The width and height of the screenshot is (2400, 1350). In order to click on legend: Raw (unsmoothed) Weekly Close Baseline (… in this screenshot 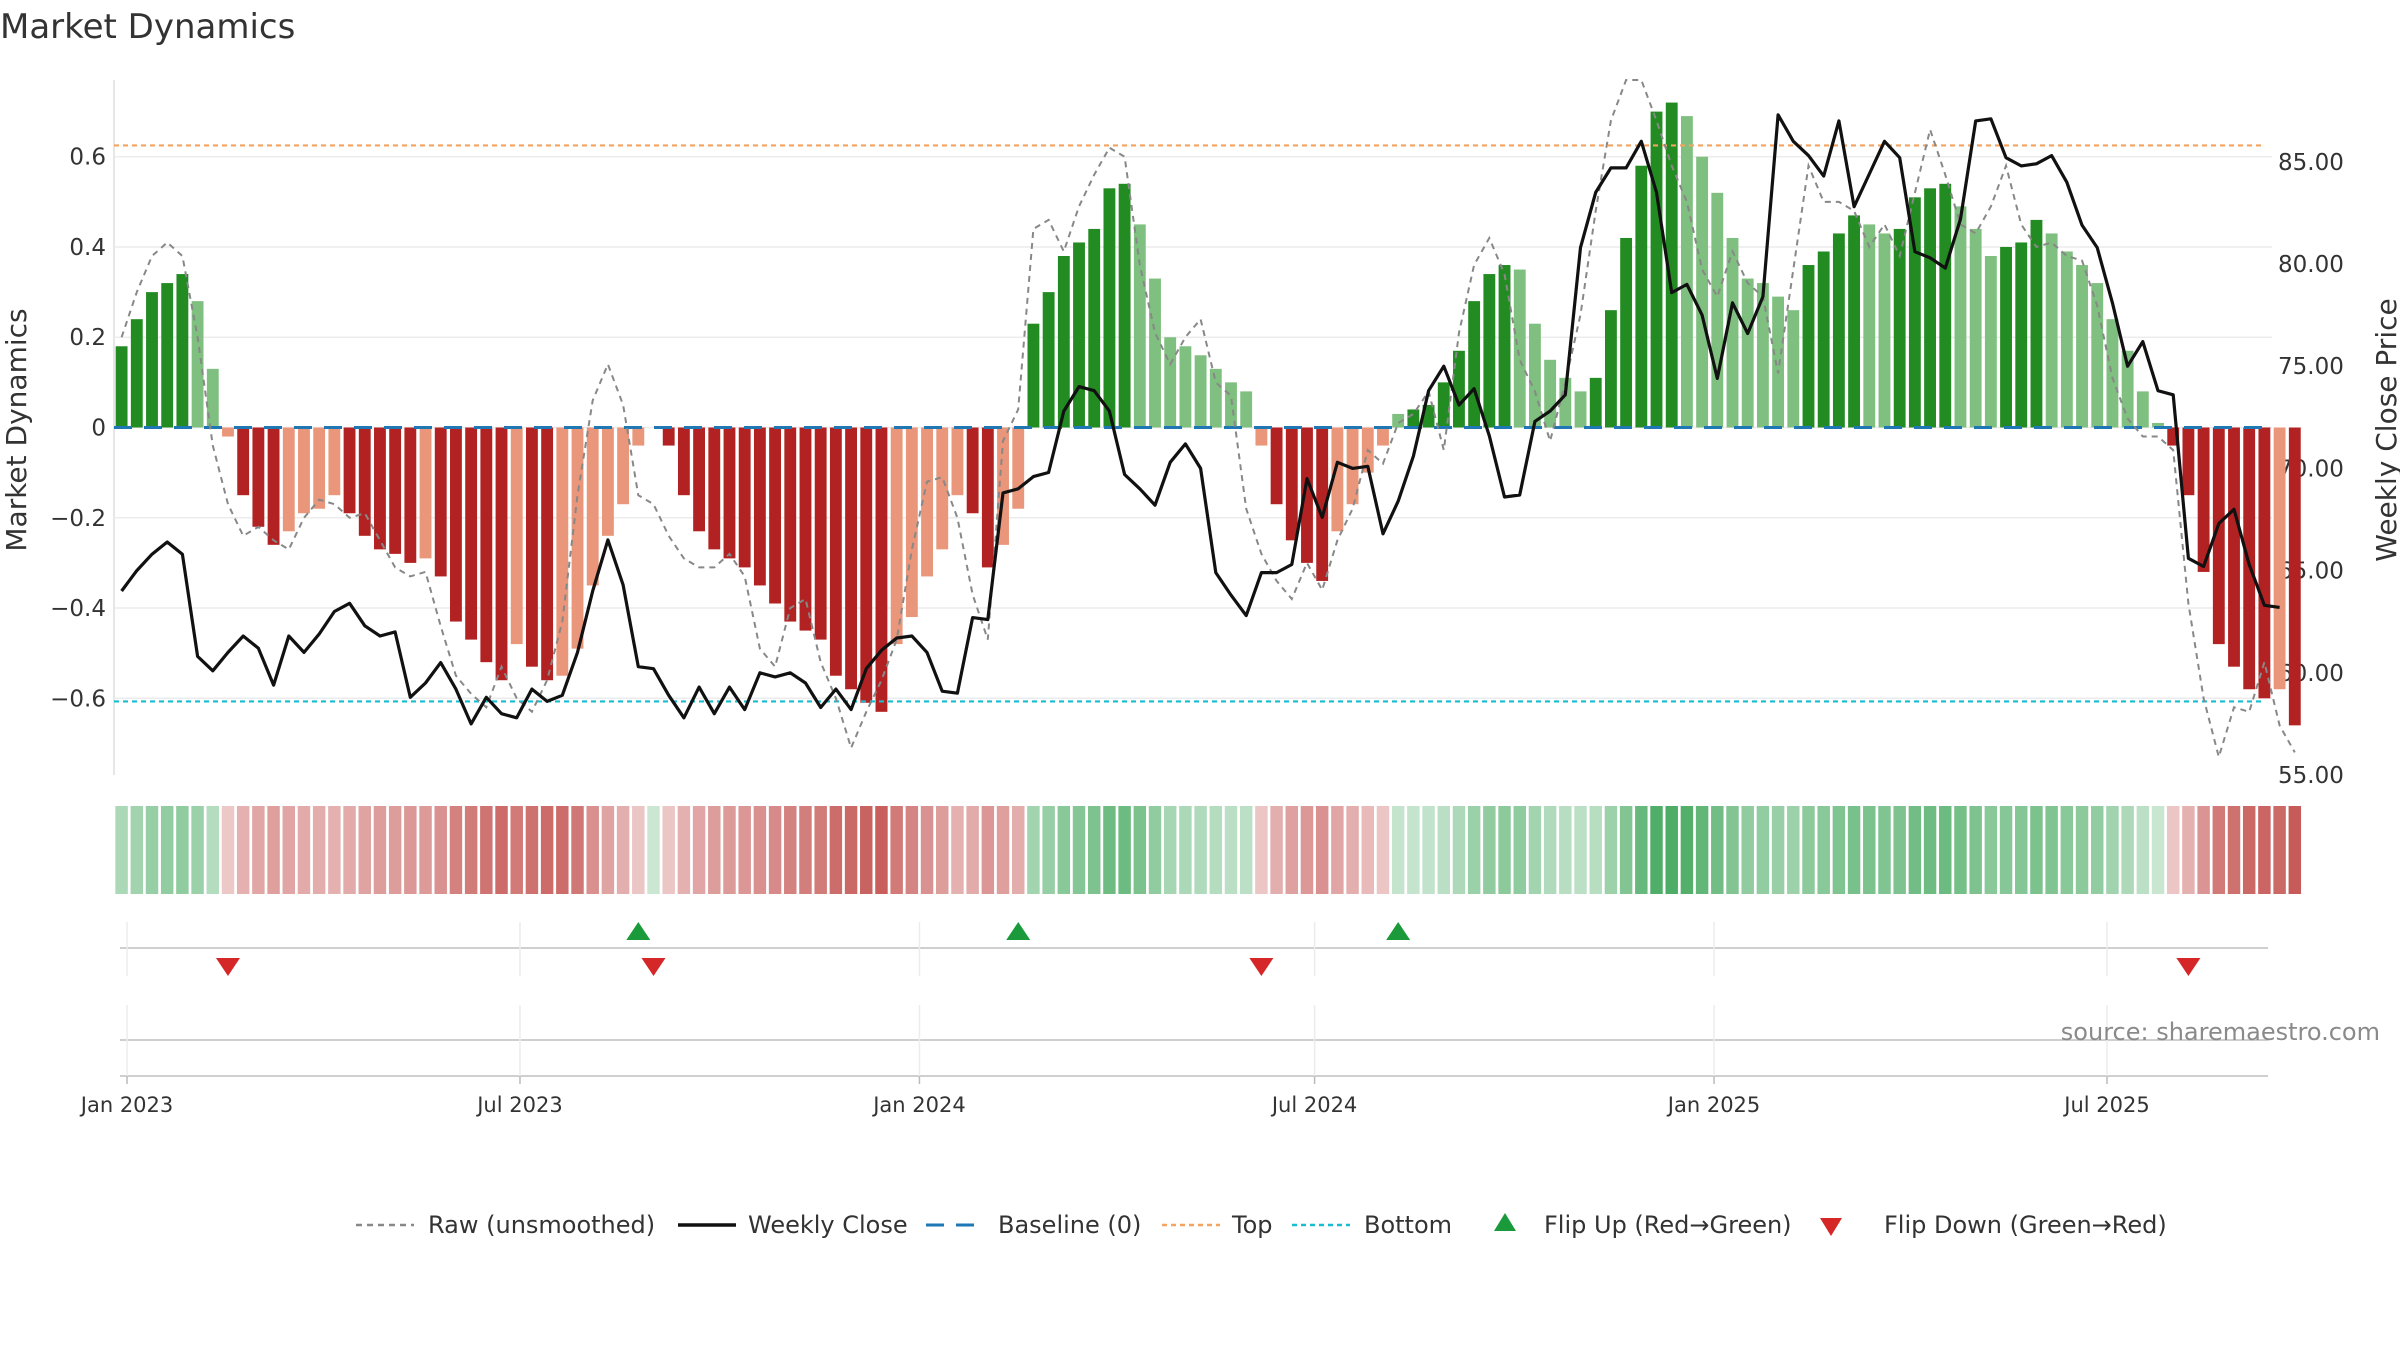, I will do `click(1261, 1225)`.